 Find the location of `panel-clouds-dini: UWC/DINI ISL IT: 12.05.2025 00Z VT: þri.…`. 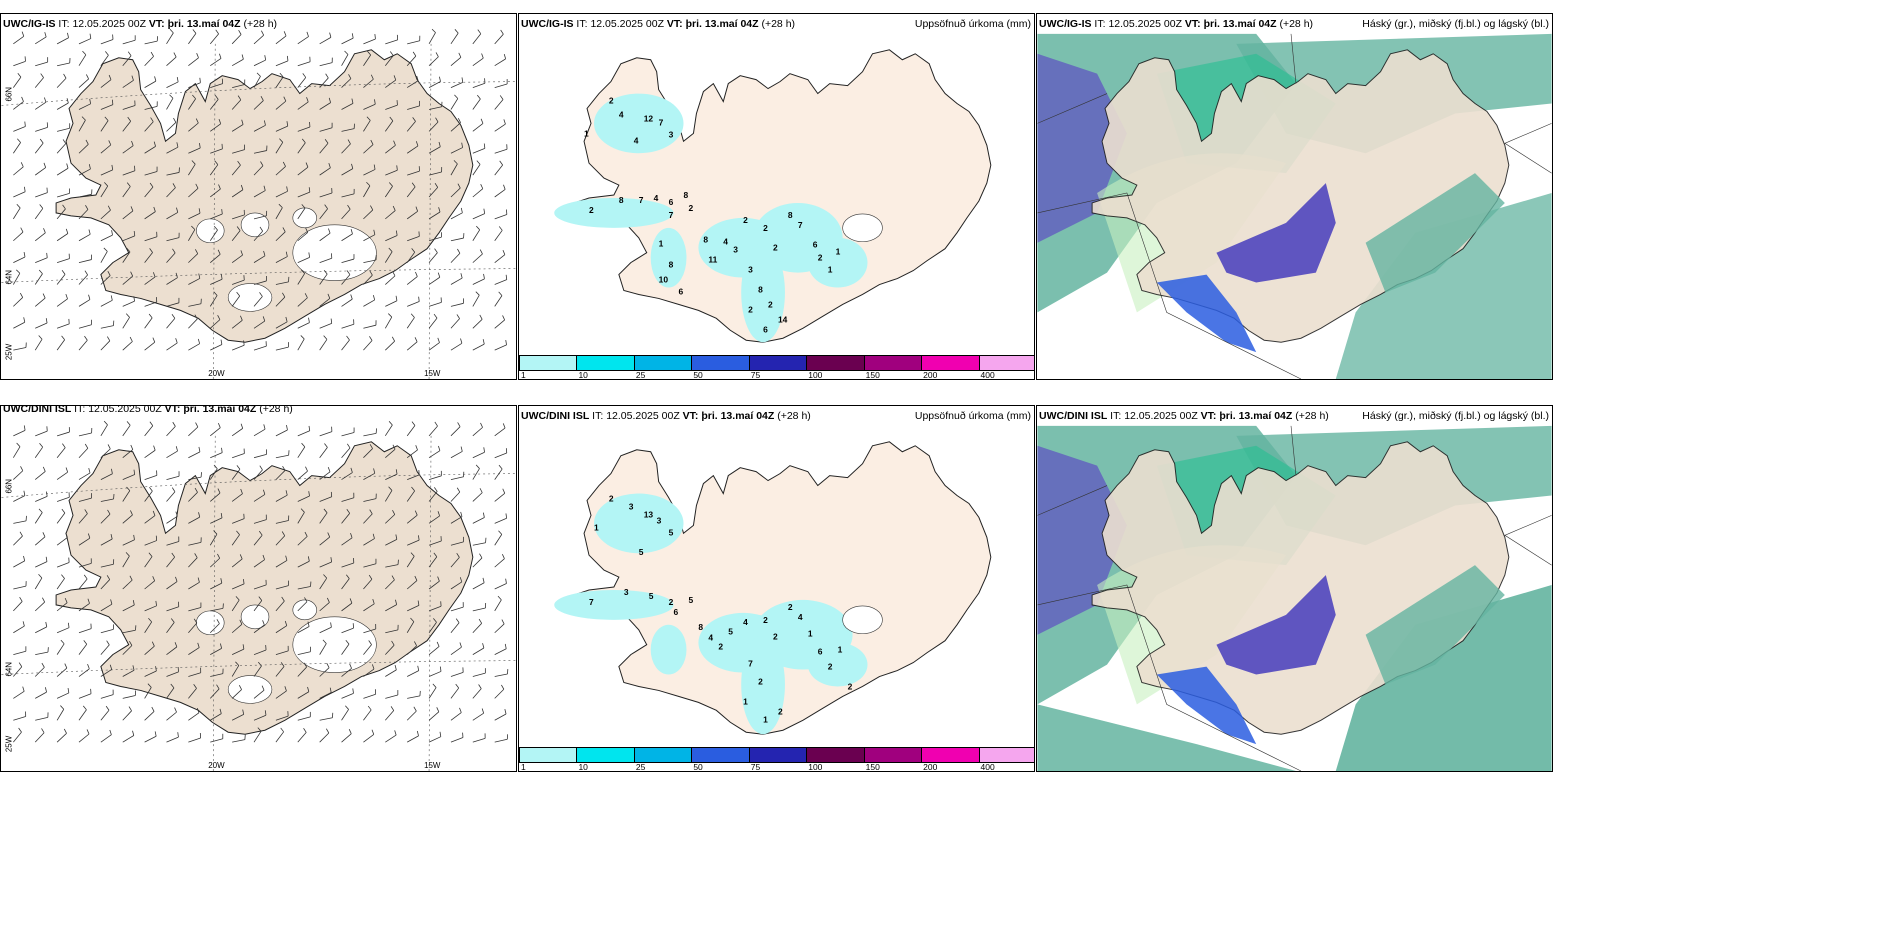

panel-clouds-dini: UWC/DINI ISL IT: 12.05.2025 00Z VT: þri.… is located at coordinates (1294, 588).